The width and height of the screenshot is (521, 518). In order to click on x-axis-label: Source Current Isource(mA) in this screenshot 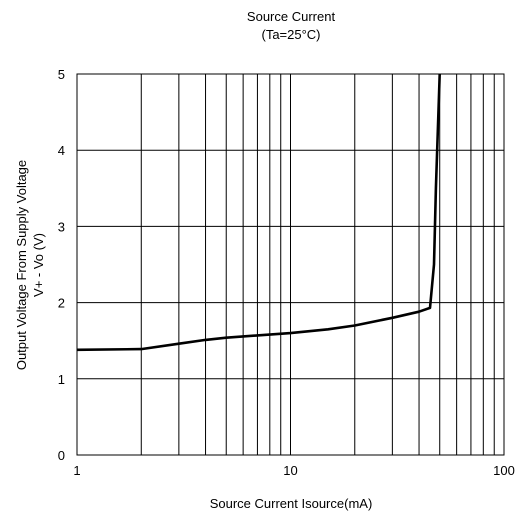, I will do `click(291, 503)`.